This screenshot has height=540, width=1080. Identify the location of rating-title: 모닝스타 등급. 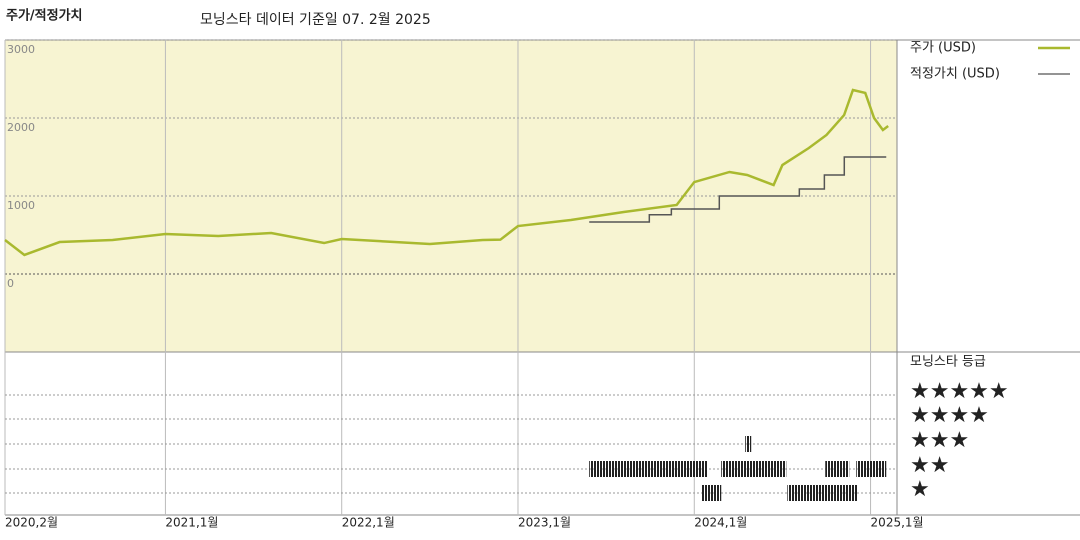
(948, 362).